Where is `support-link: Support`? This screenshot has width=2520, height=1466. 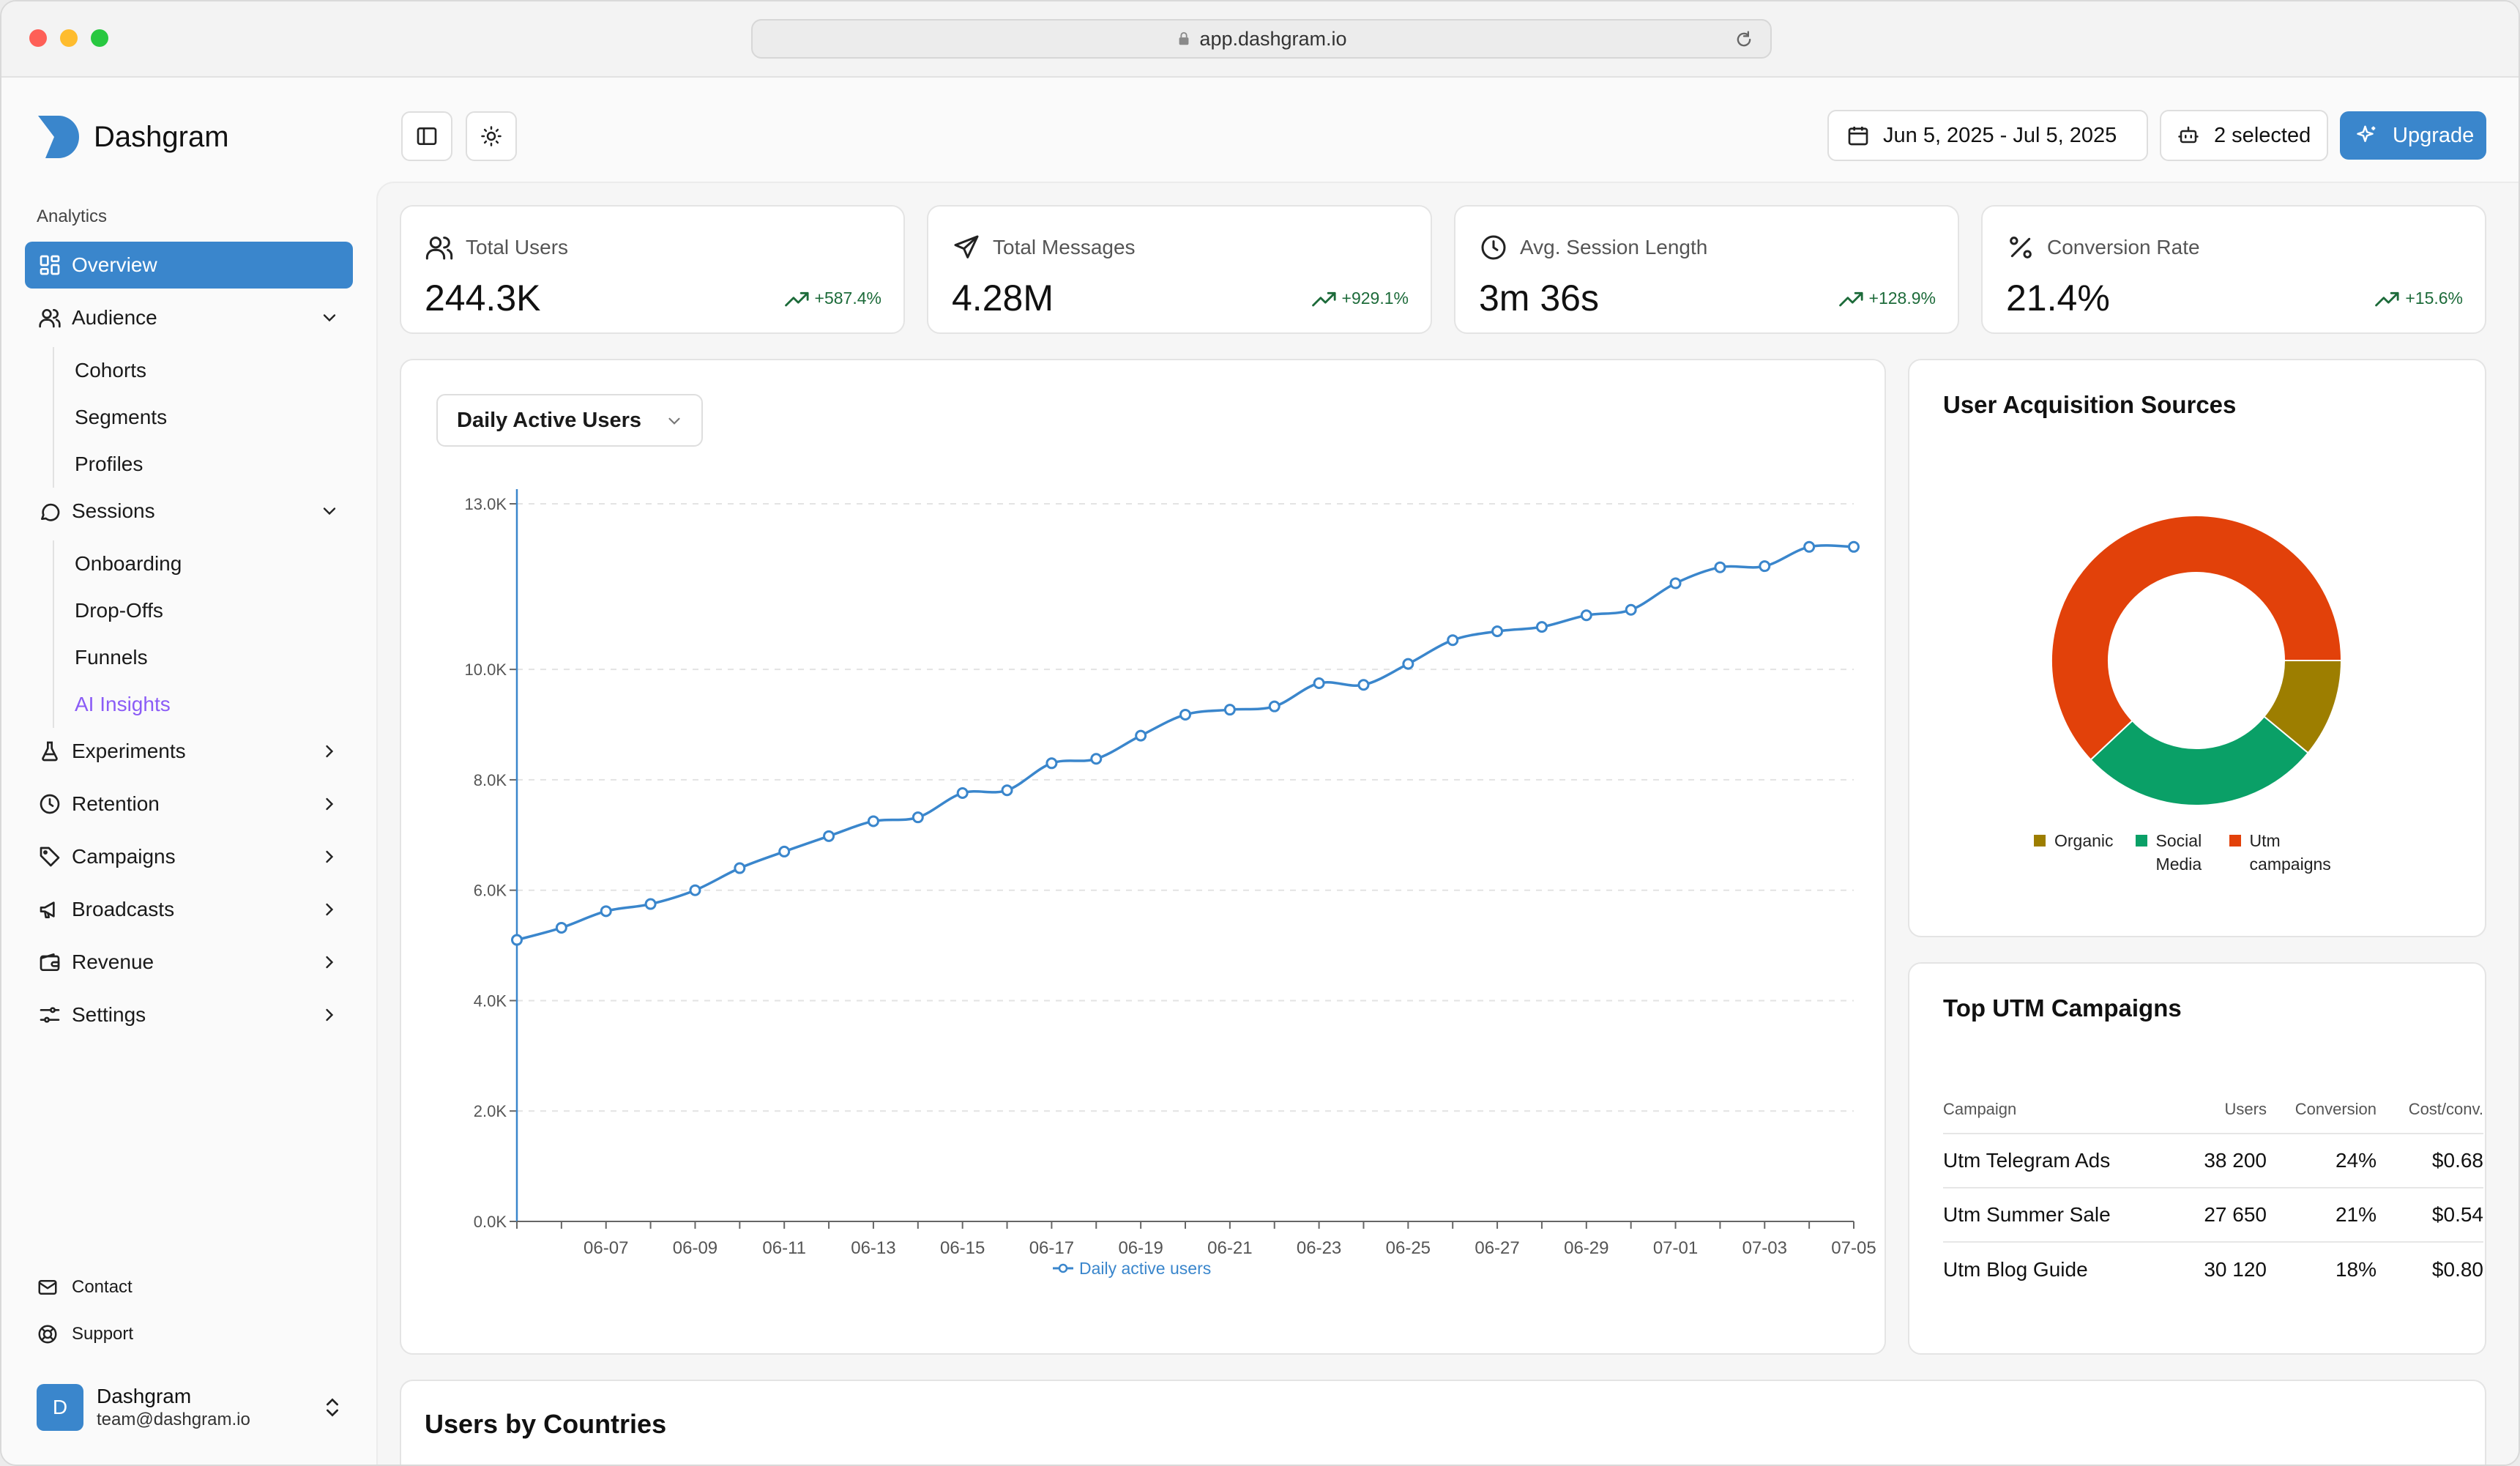
support-link: Support is located at coordinates (85, 1334).